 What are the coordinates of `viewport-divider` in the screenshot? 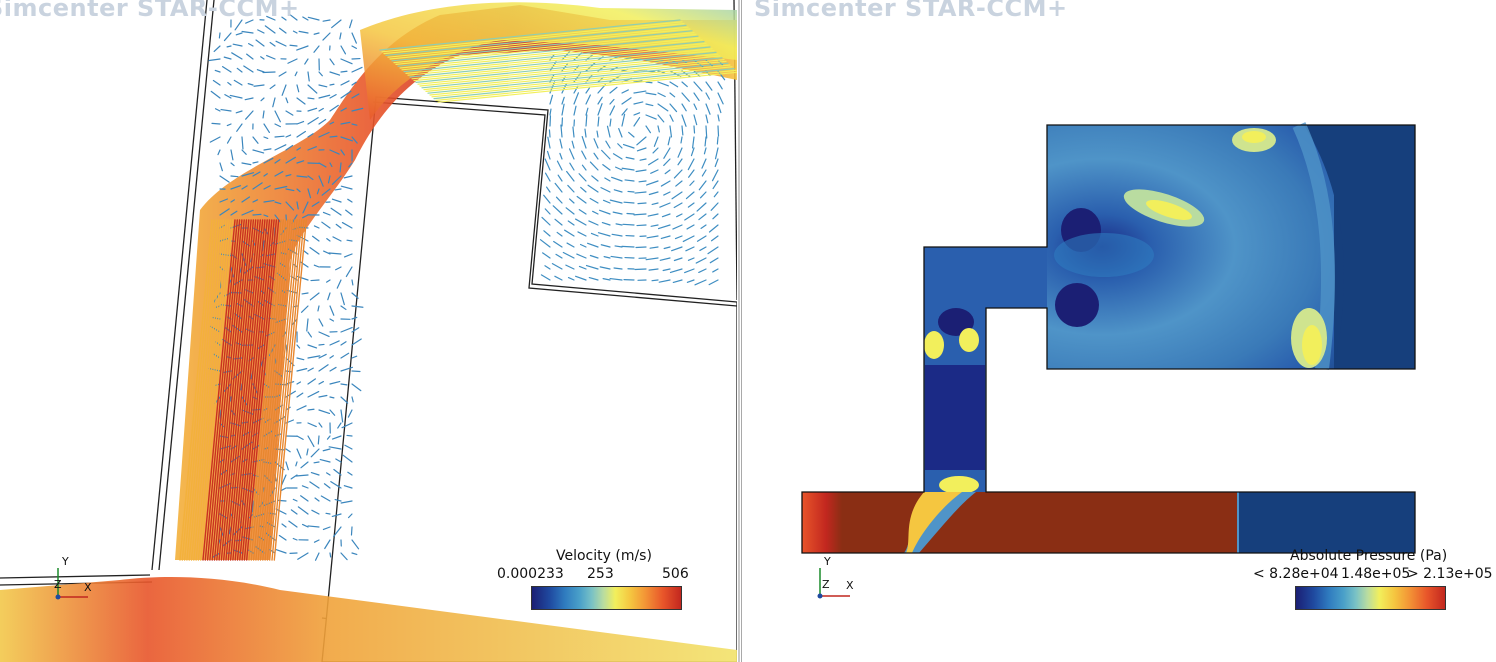 It's located at (739, 331).